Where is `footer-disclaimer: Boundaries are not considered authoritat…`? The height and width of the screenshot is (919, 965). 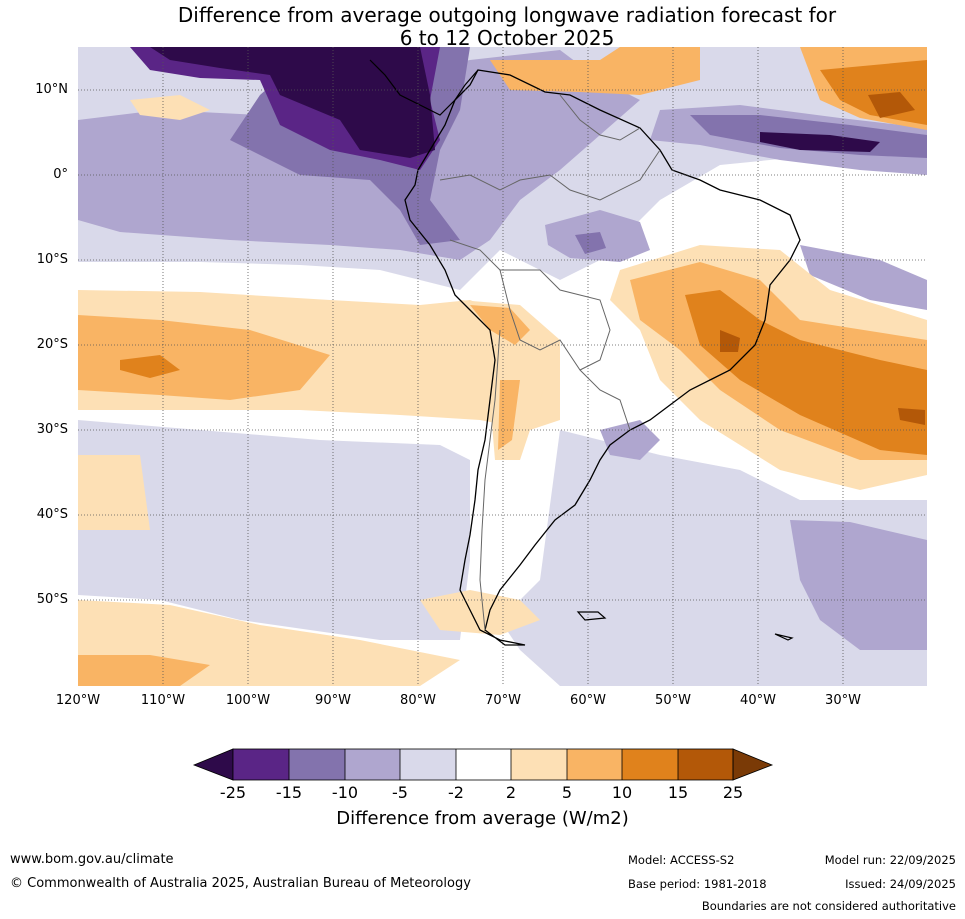 footer-disclaimer: Boundaries are not considered authoritat… is located at coordinates (828, 906).